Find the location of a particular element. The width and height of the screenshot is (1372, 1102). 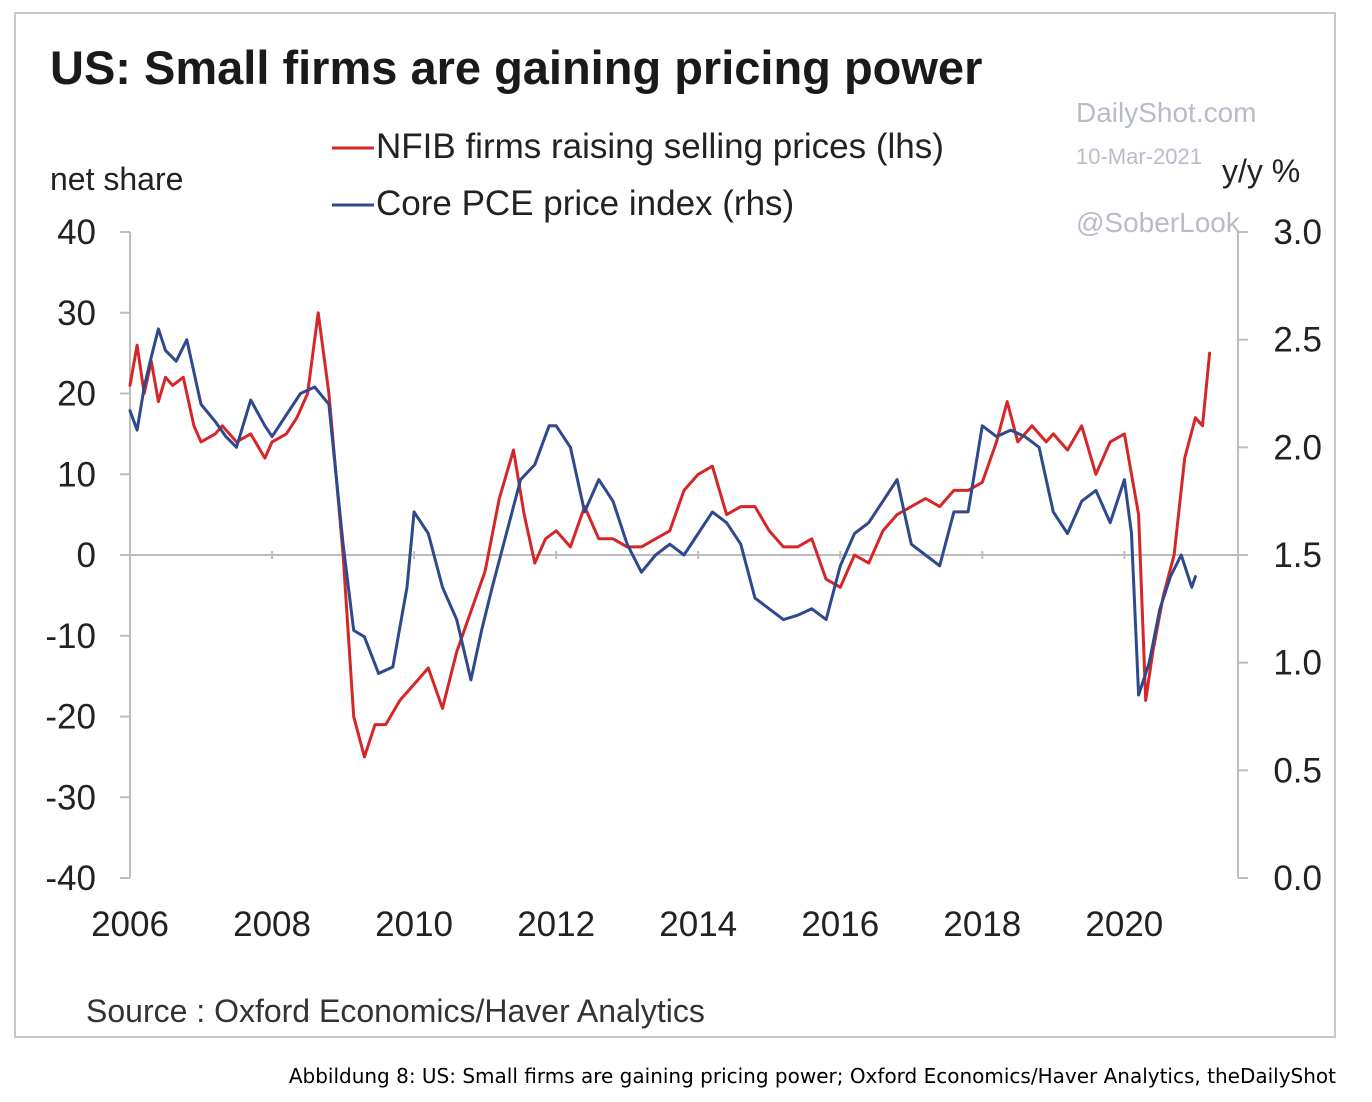

watermark-date: 10-Mar-2021 is located at coordinates (1139, 156).